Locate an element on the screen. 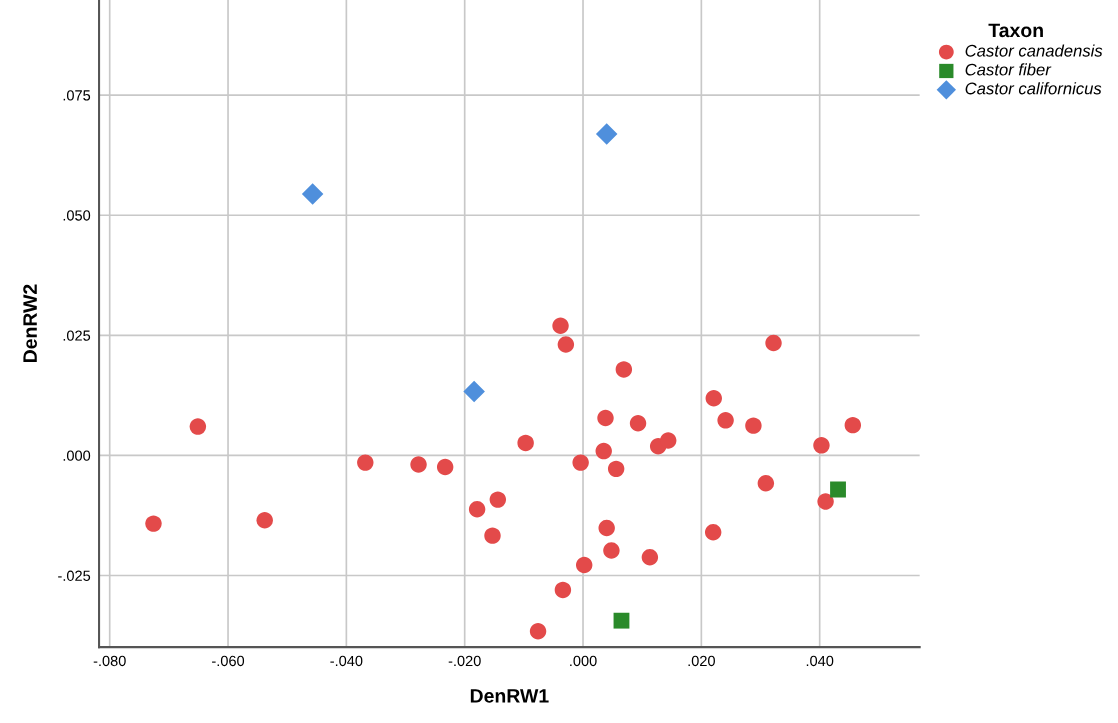  y-tick-label: .075 is located at coordinates (77, 95).